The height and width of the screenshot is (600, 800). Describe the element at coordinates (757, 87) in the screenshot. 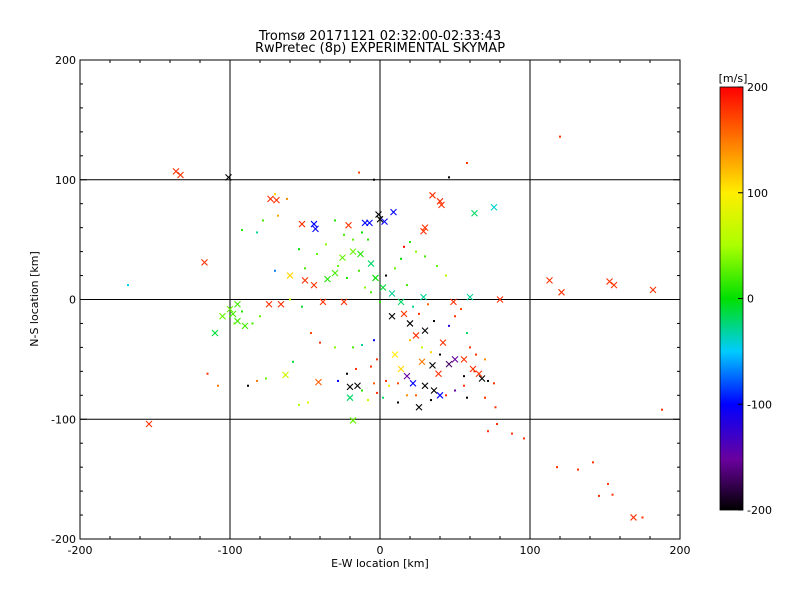

I see `colorbar-tick-label: 200` at that location.